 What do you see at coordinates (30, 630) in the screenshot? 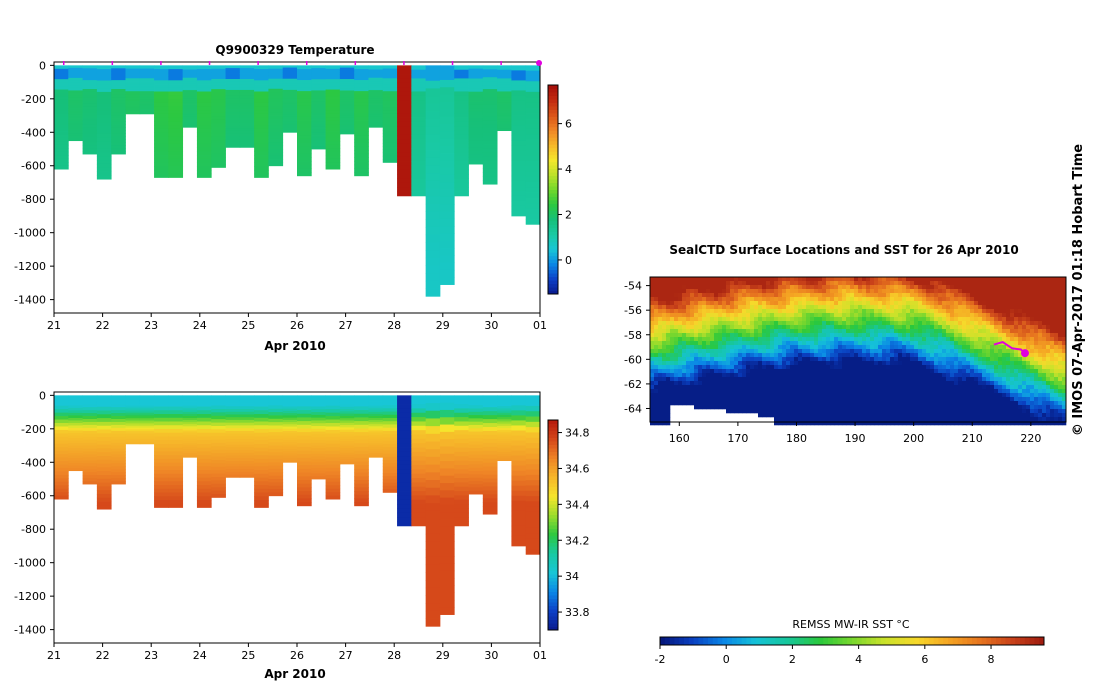
I see `y-tick-label: -1400` at bounding box center [30, 630].